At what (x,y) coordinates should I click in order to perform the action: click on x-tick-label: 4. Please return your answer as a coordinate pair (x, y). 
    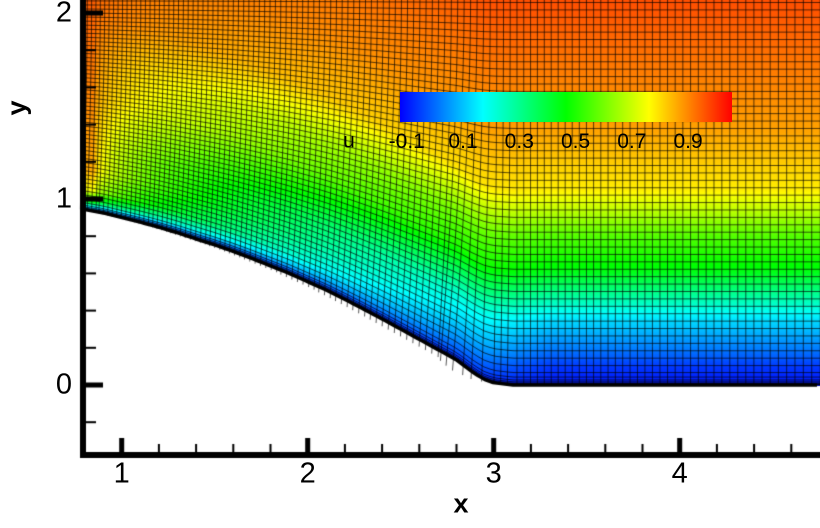
    Looking at the image, I should click on (679, 473).